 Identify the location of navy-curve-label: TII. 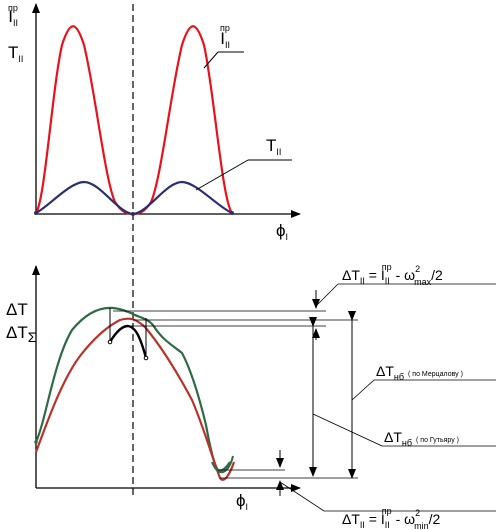
(273, 146).